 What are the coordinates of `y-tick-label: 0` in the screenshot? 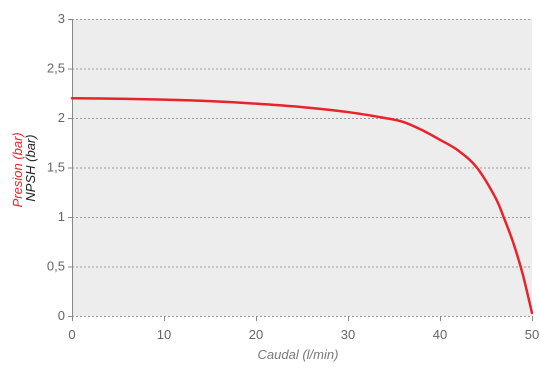 It's located at (61, 315).